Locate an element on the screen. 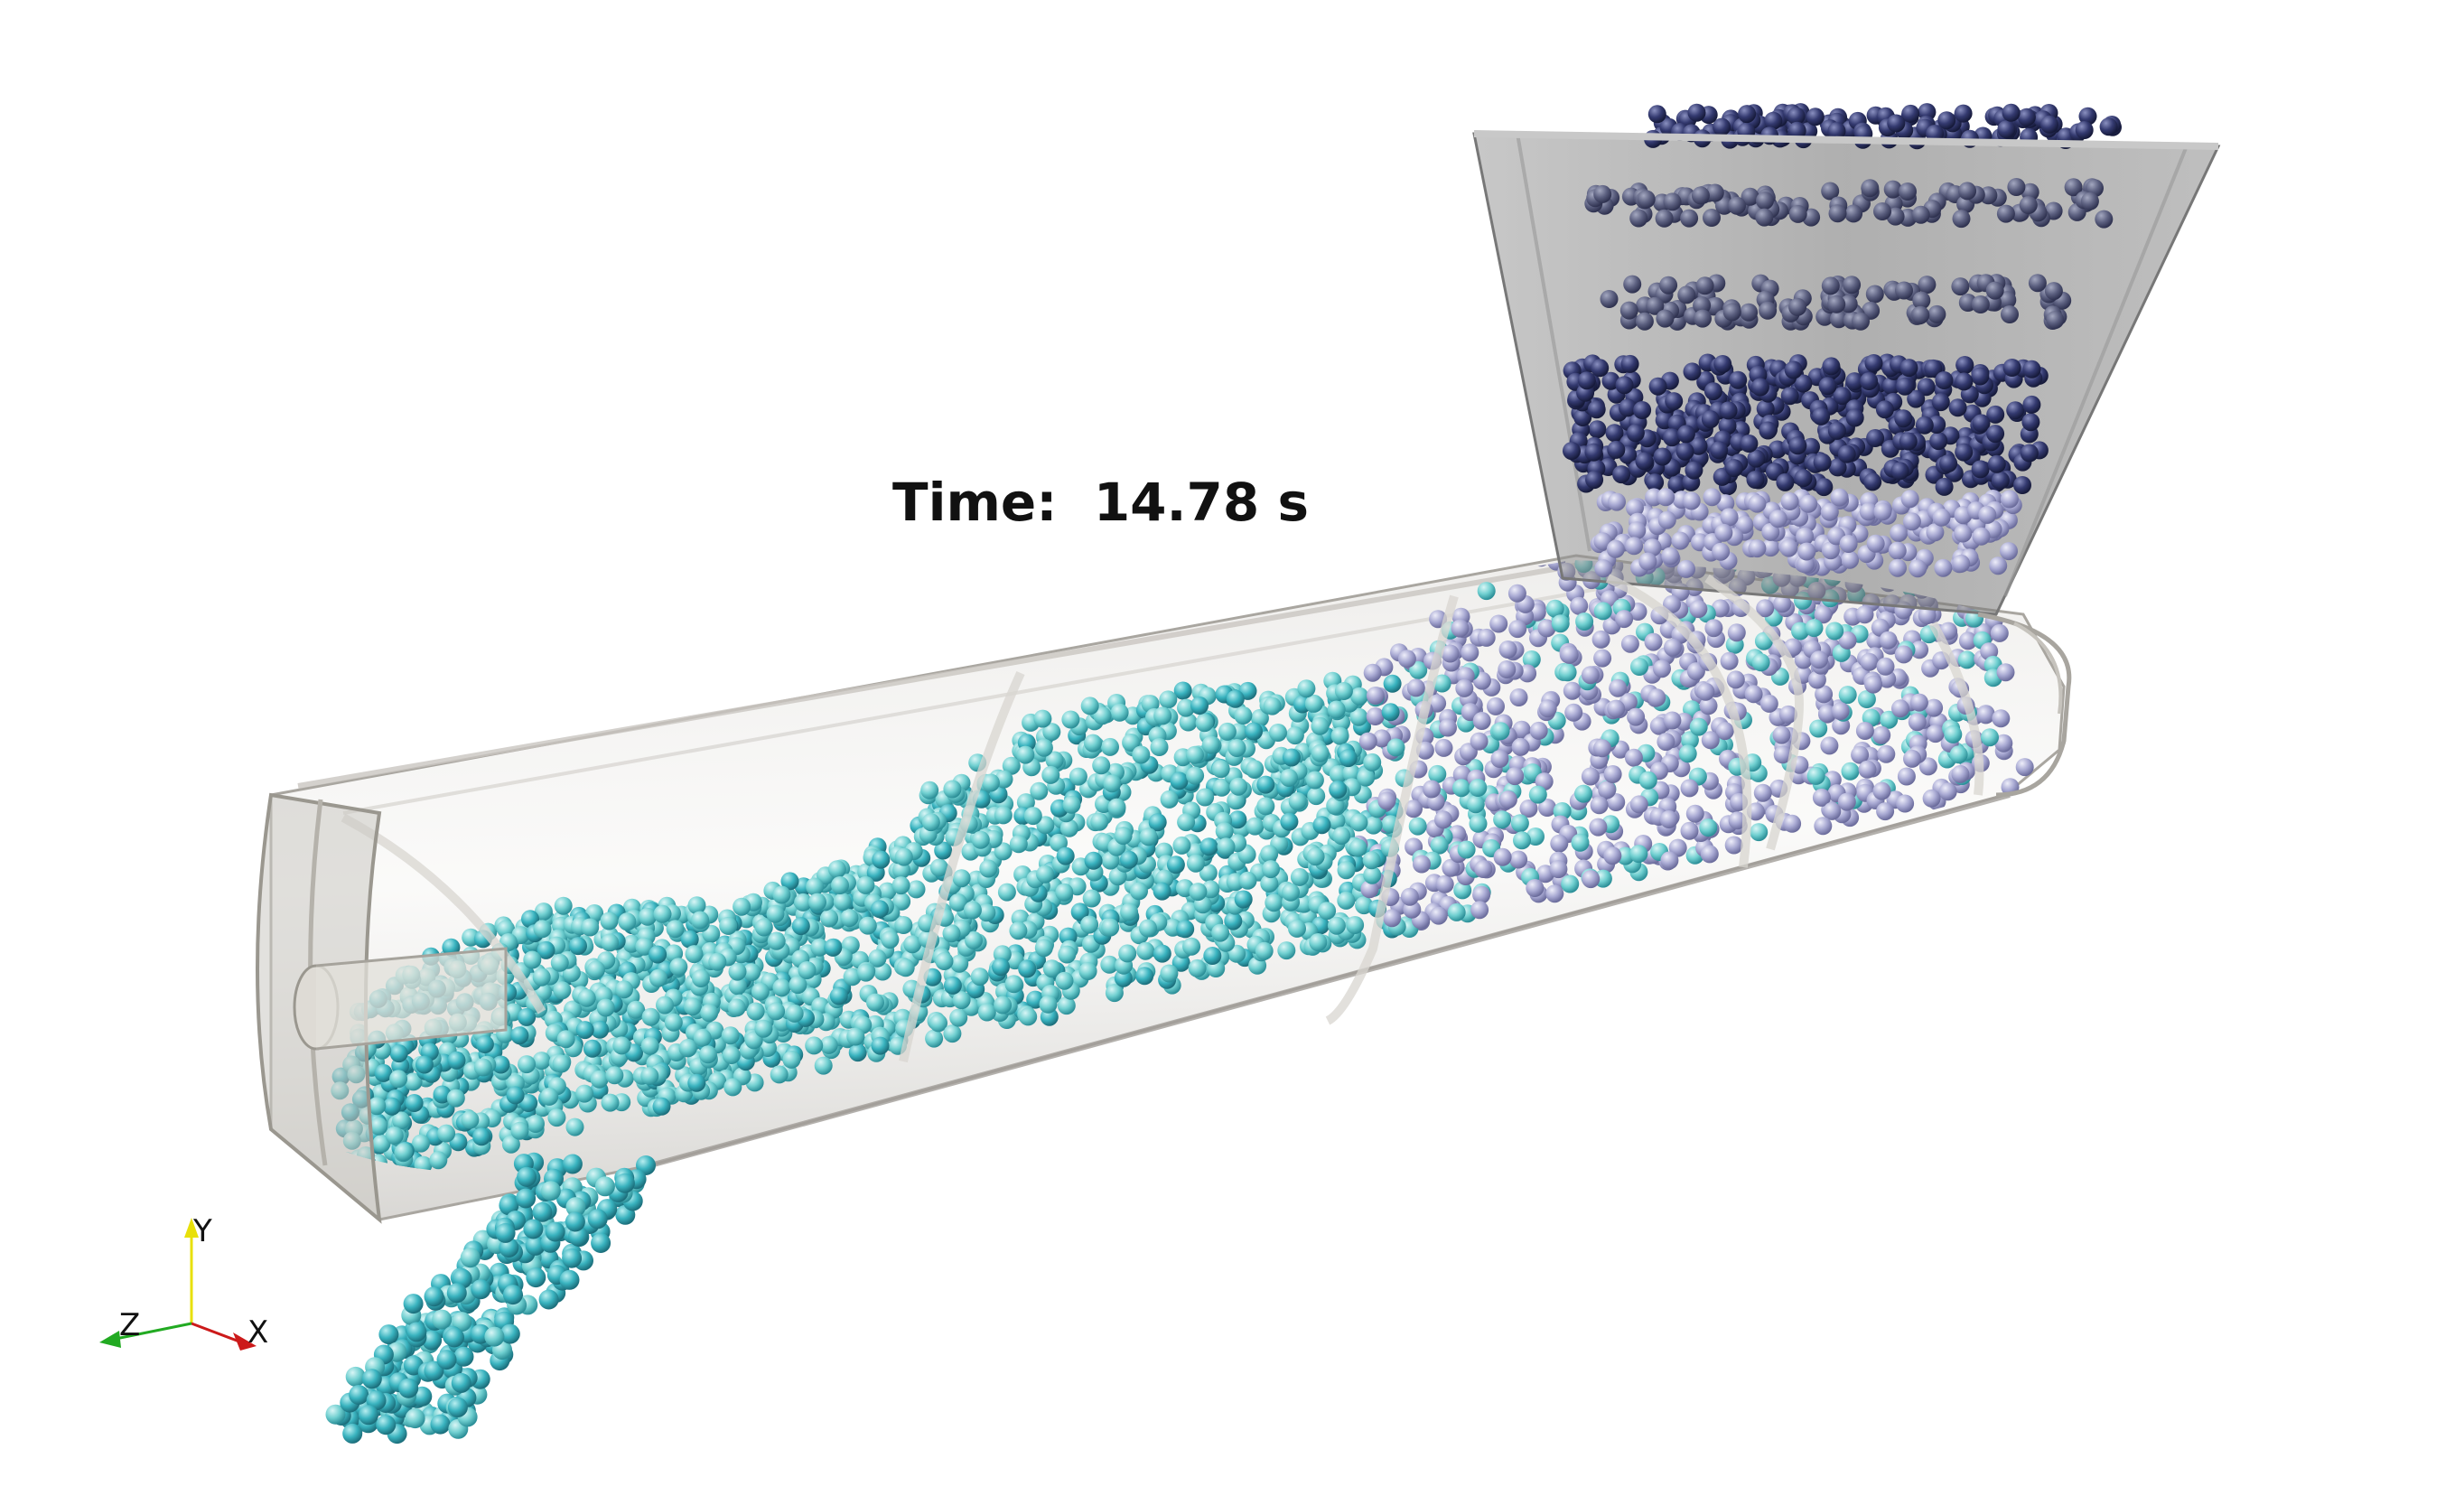  orientation-axes: Y X Z is located at coordinates (183, 1282).